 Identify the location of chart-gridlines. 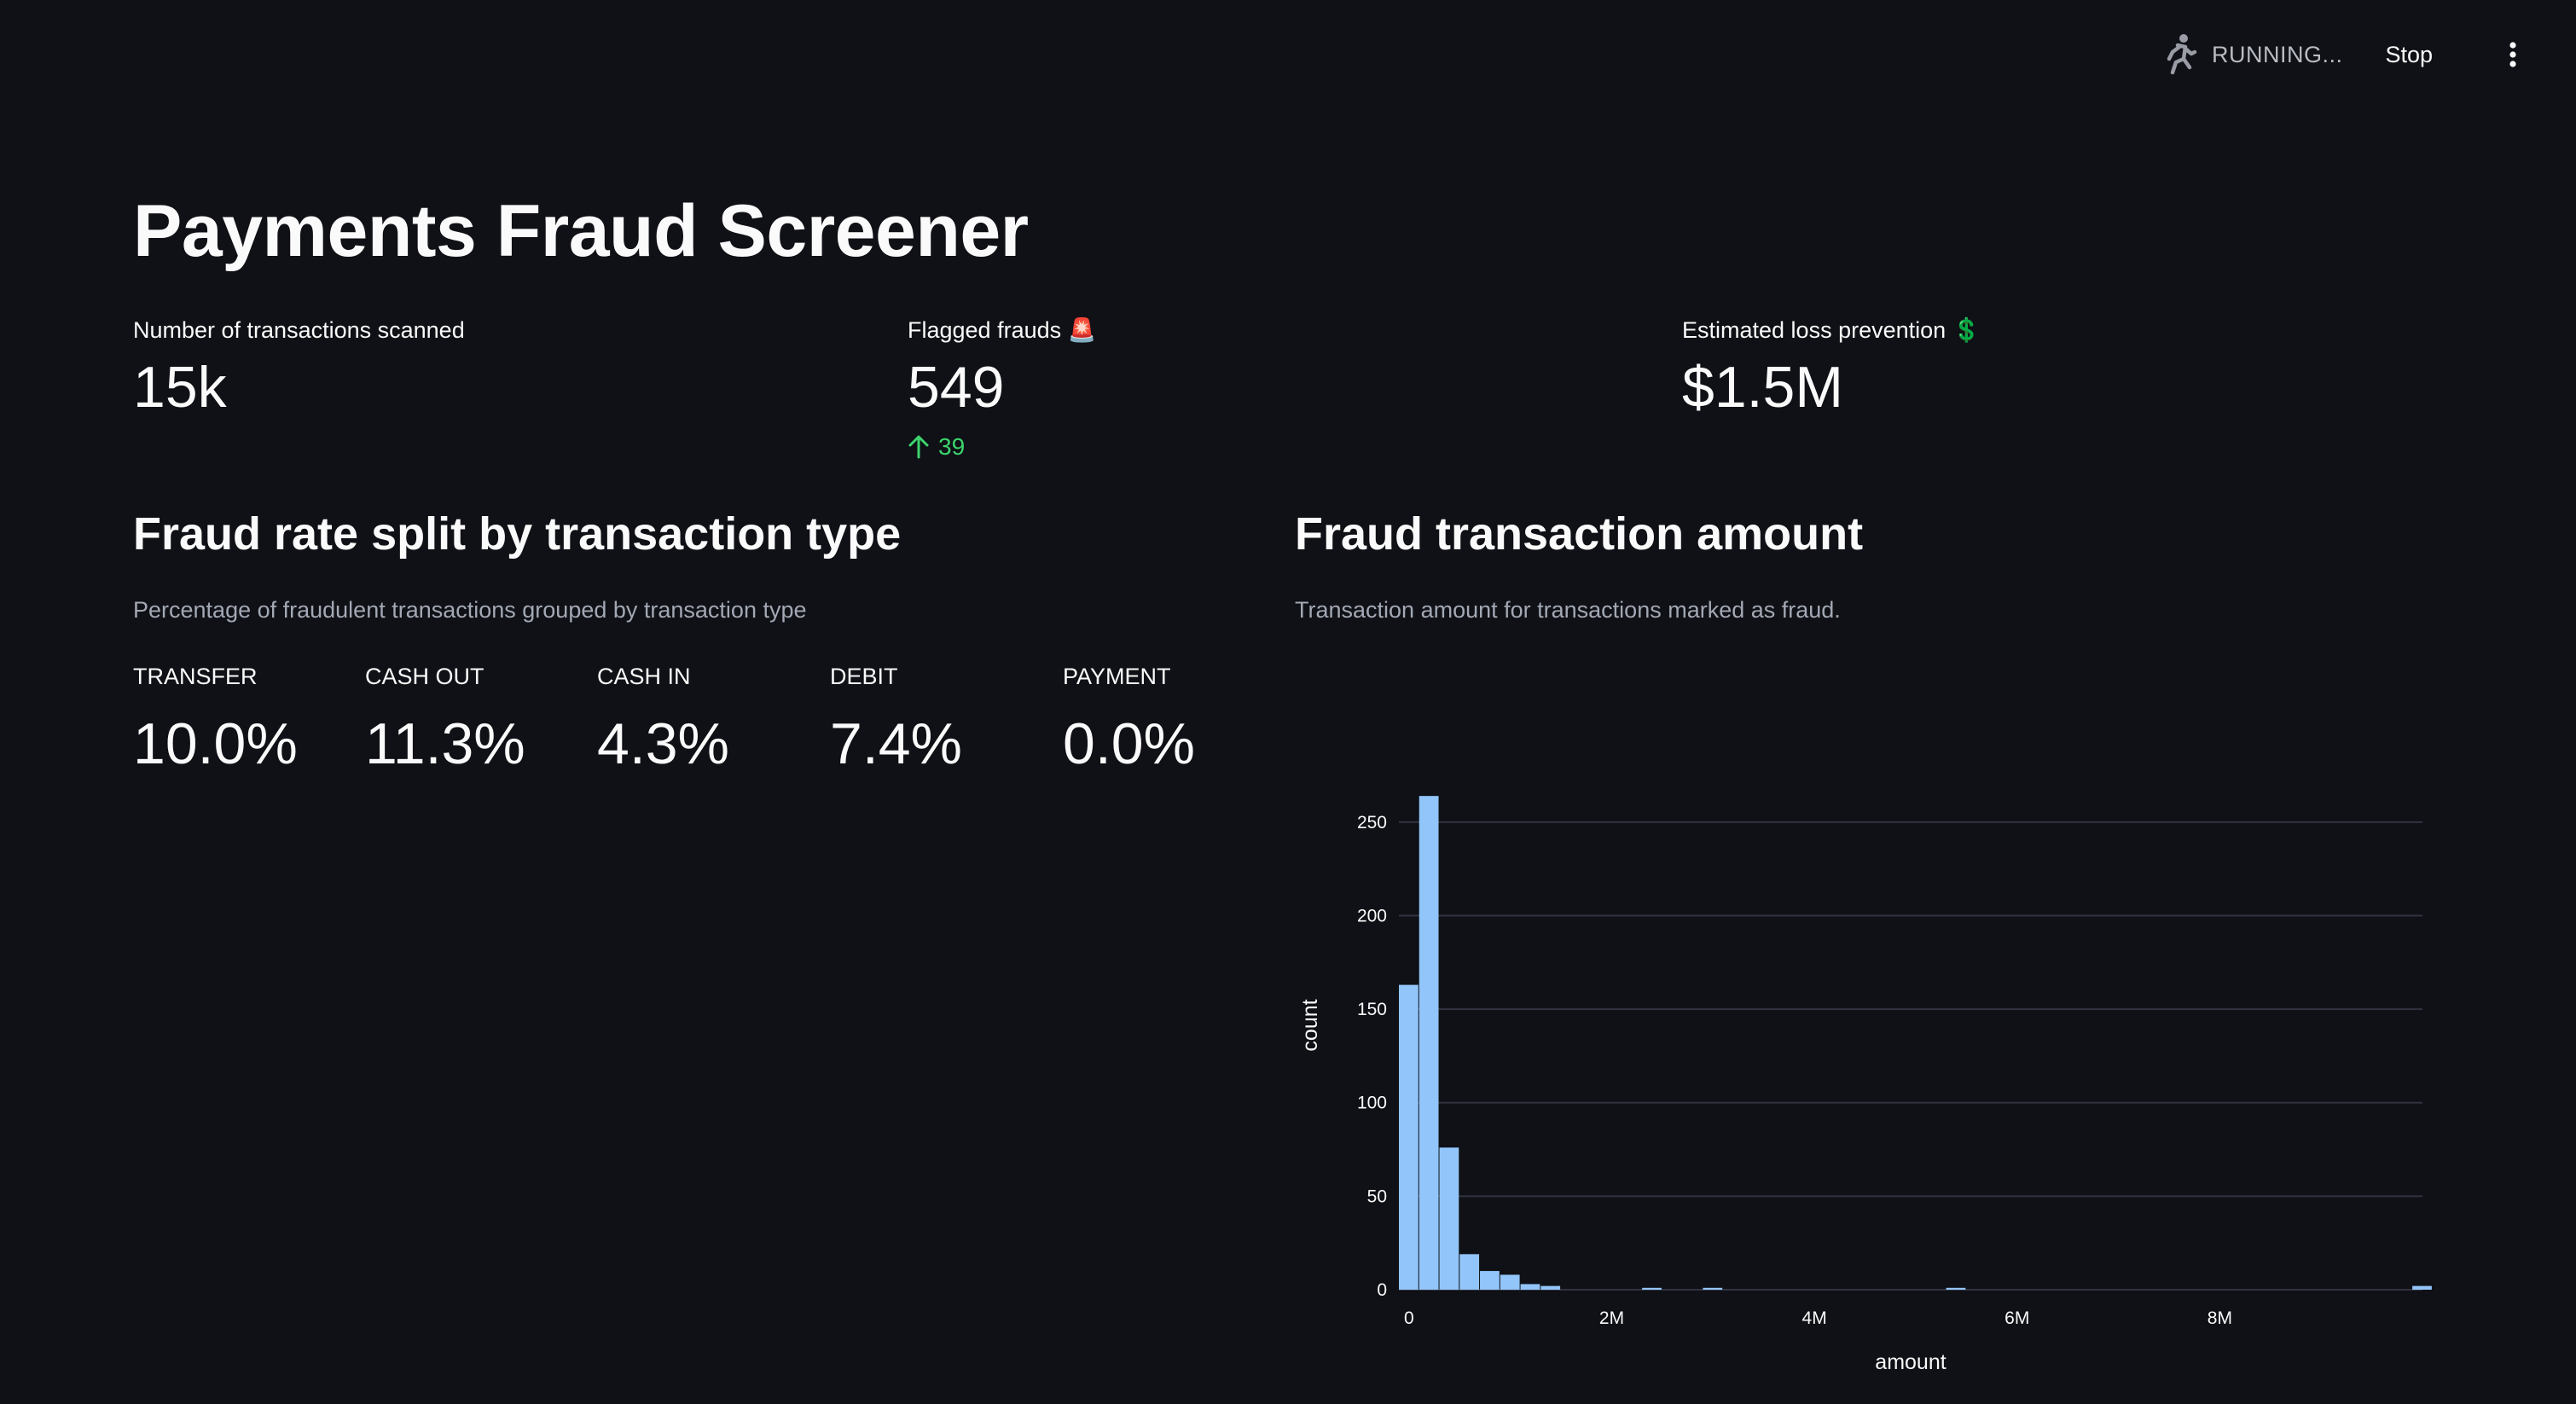
(1910, 1056).